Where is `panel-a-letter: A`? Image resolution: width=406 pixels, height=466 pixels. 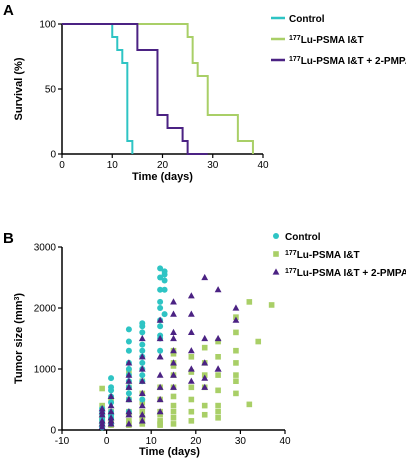 panel-a-letter: A is located at coordinates (8, 10).